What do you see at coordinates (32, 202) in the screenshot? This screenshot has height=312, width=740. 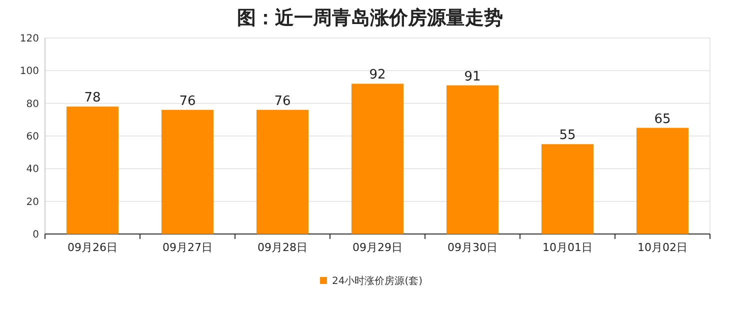 I see `y-tick-label: 20` at bounding box center [32, 202].